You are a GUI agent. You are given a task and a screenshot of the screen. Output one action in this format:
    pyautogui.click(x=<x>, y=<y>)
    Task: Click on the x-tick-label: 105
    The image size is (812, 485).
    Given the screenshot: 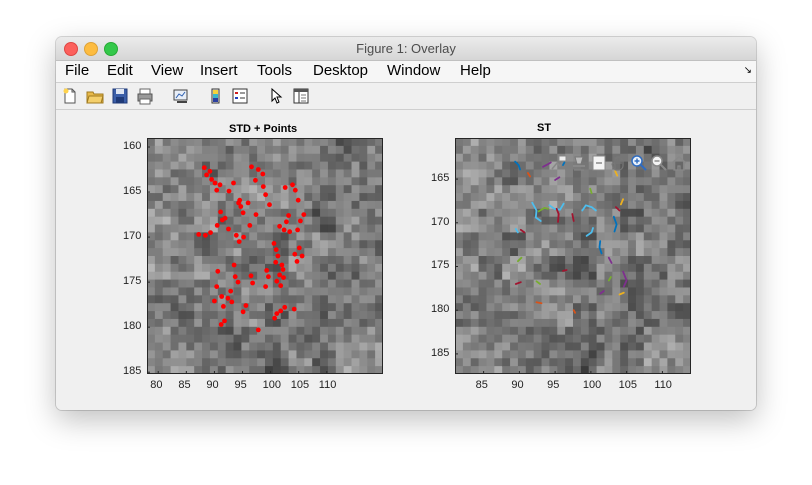 What is the action you would take?
    pyautogui.click(x=627, y=385)
    